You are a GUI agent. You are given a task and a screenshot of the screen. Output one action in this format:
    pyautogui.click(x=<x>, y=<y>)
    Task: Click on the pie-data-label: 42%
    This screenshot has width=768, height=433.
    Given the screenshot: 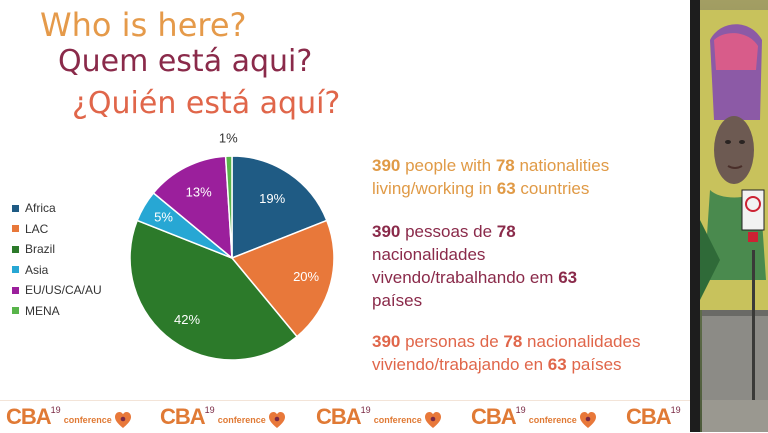 What is the action you would take?
    pyautogui.click(x=187, y=319)
    